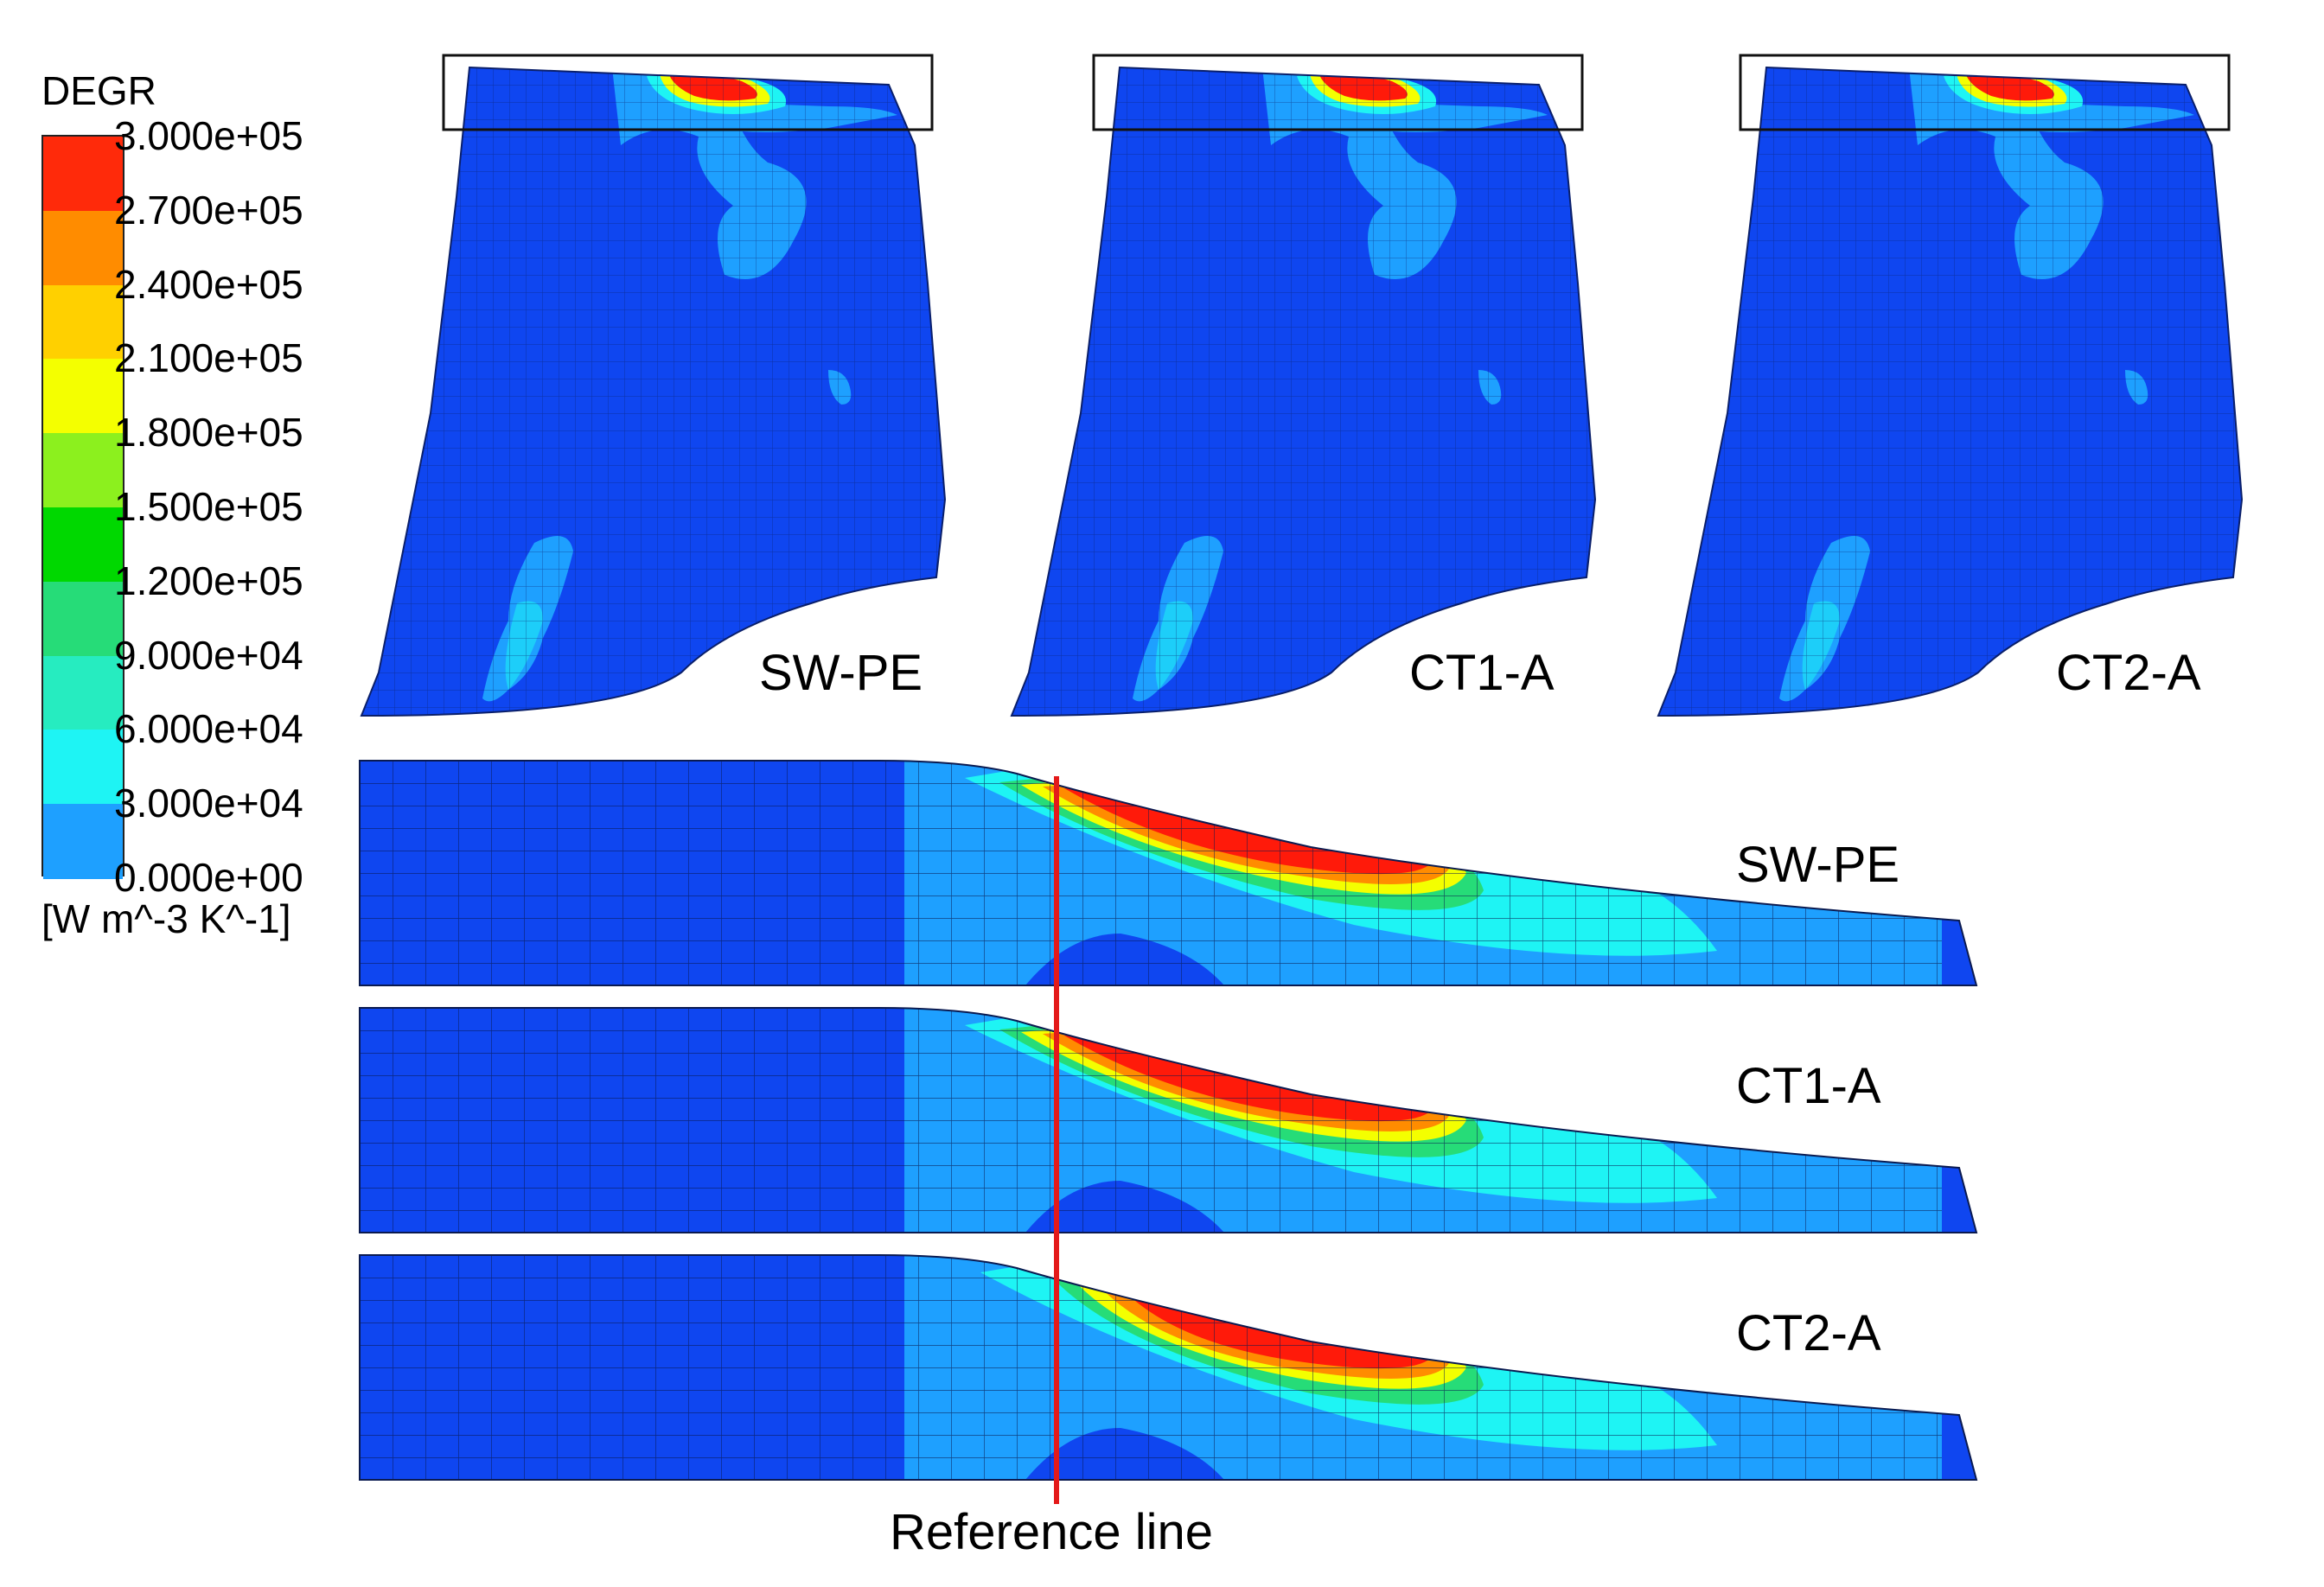 This screenshot has width=2324, height=1587. What do you see at coordinates (1808, 1333) in the screenshot?
I see `bottom-panel-label: CT2-A` at bounding box center [1808, 1333].